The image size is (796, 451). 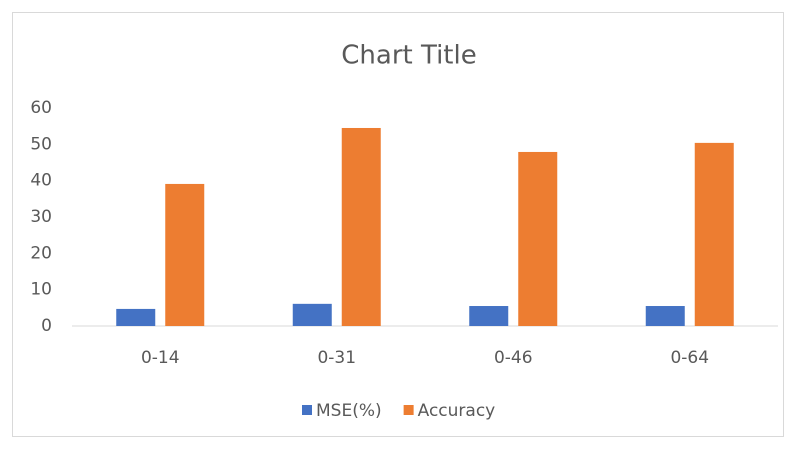 I want to click on legend-label: MSE(%), so click(x=349, y=411).